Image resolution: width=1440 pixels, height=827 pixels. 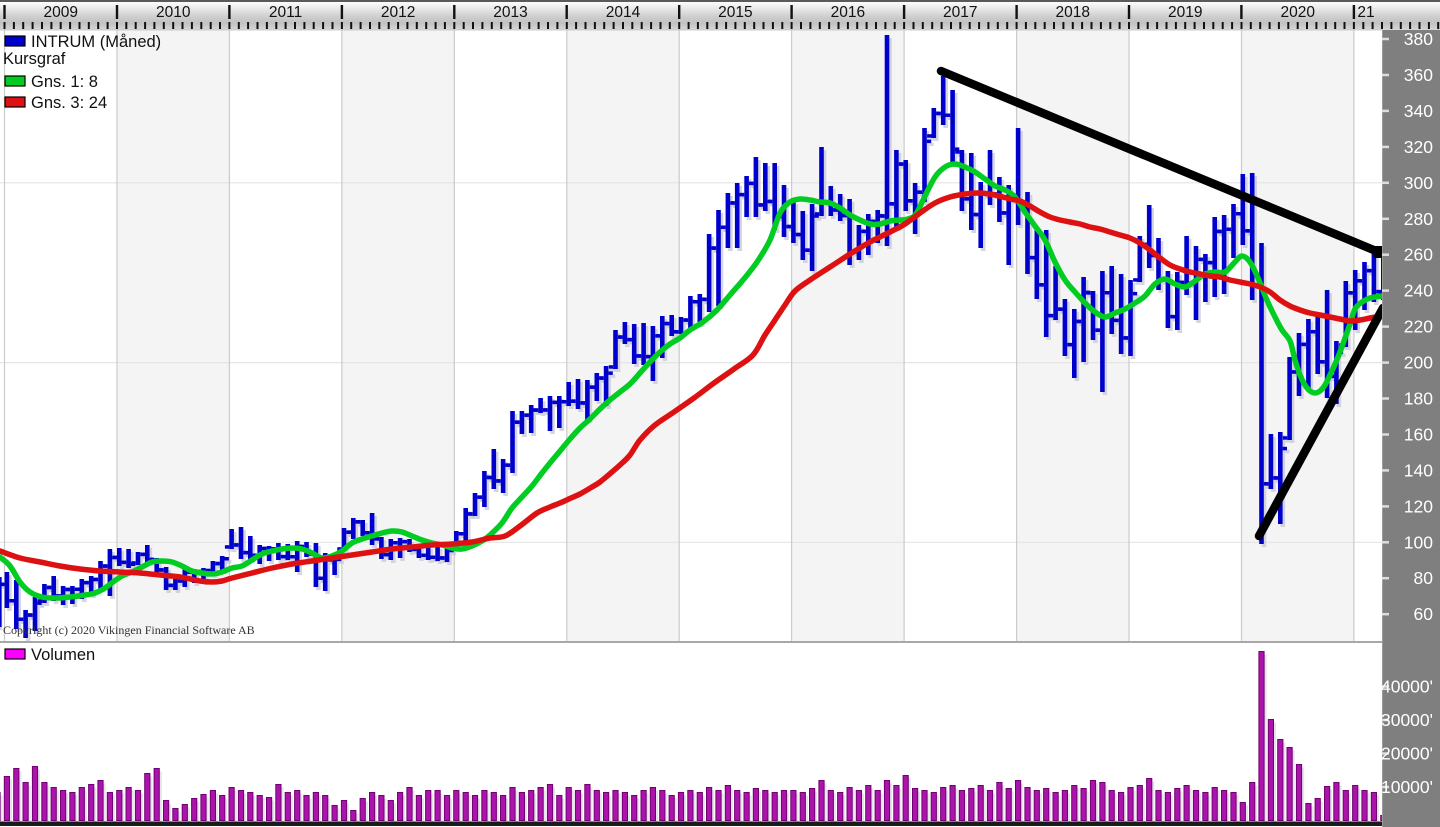 I want to click on svg-text: 10000', so click(x=1407, y=787).